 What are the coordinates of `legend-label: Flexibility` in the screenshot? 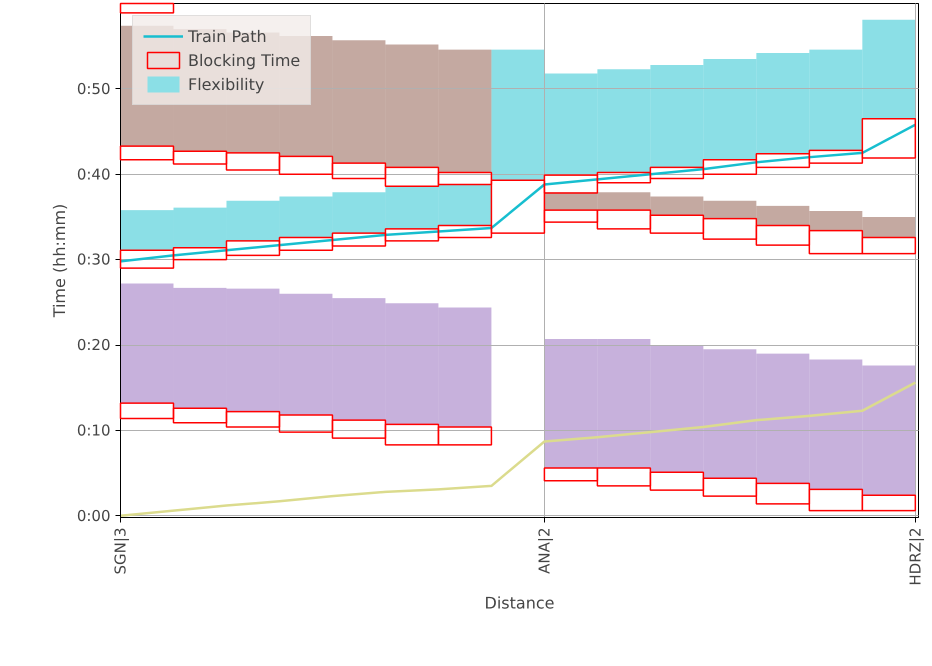 It's located at (226, 84).